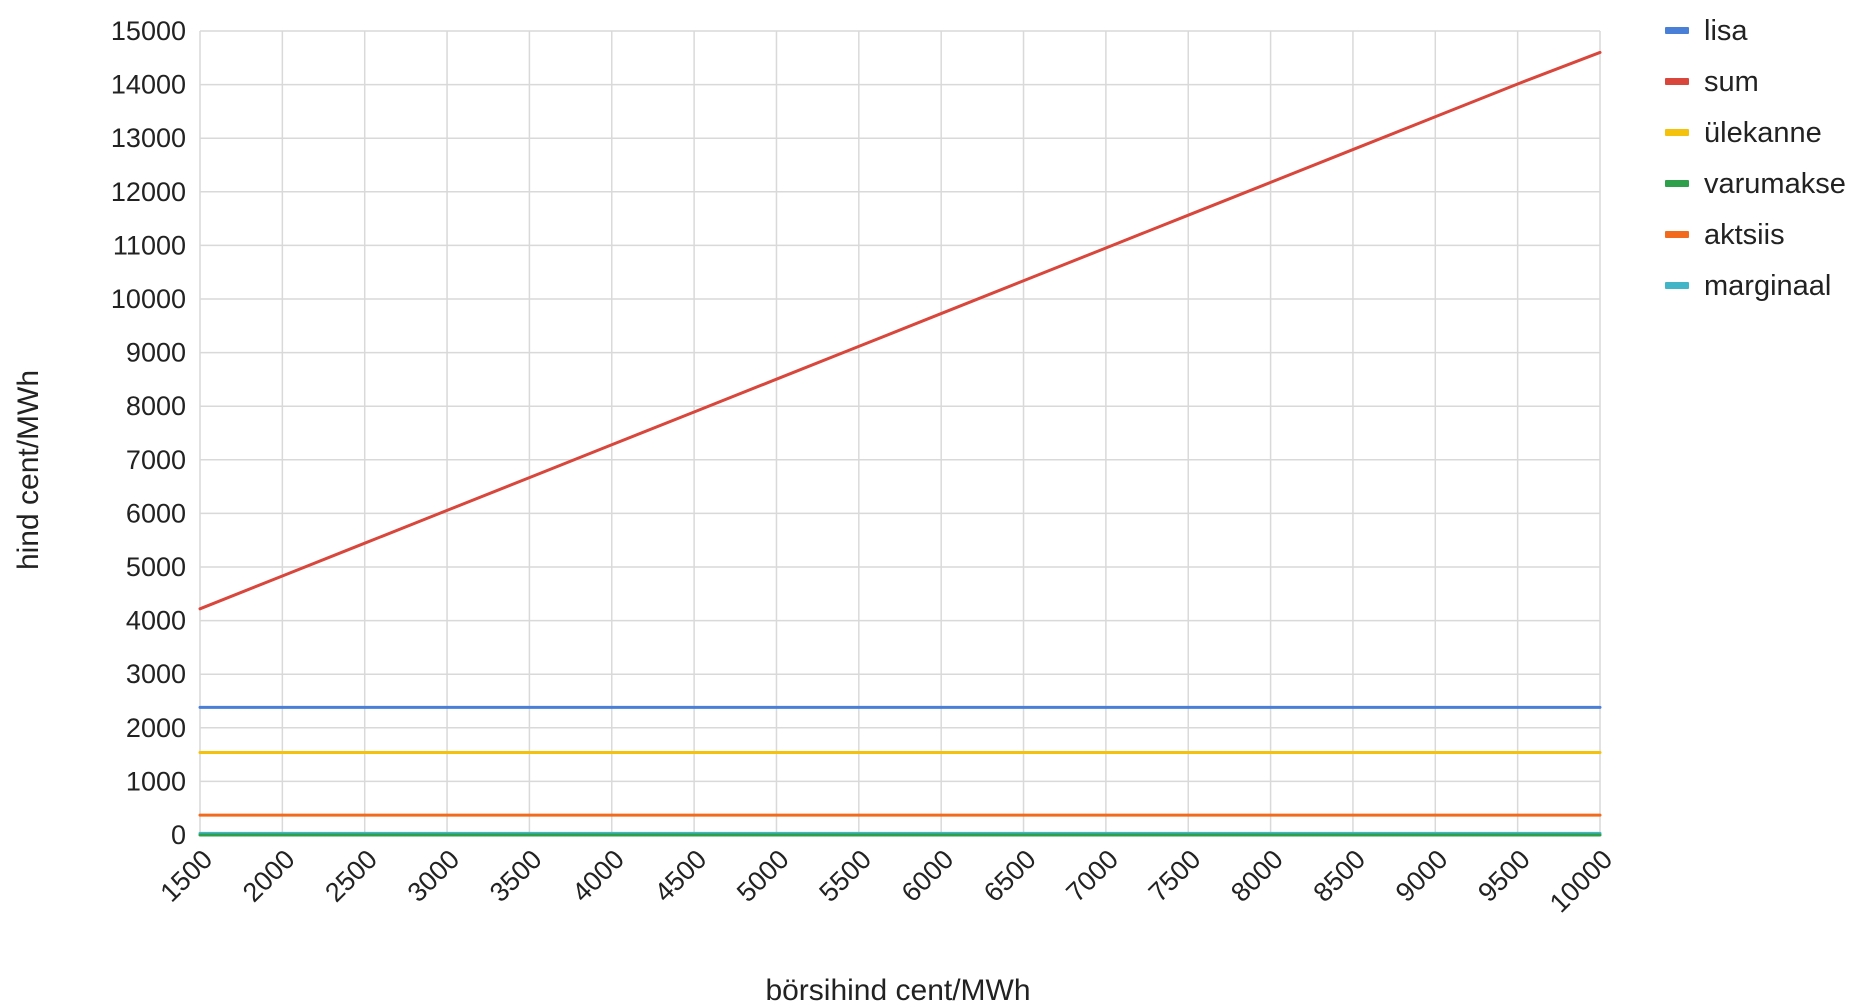  Describe the element at coordinates (1763, 133) in the screenshot. I see `legend-label: ülekanne` at that location.